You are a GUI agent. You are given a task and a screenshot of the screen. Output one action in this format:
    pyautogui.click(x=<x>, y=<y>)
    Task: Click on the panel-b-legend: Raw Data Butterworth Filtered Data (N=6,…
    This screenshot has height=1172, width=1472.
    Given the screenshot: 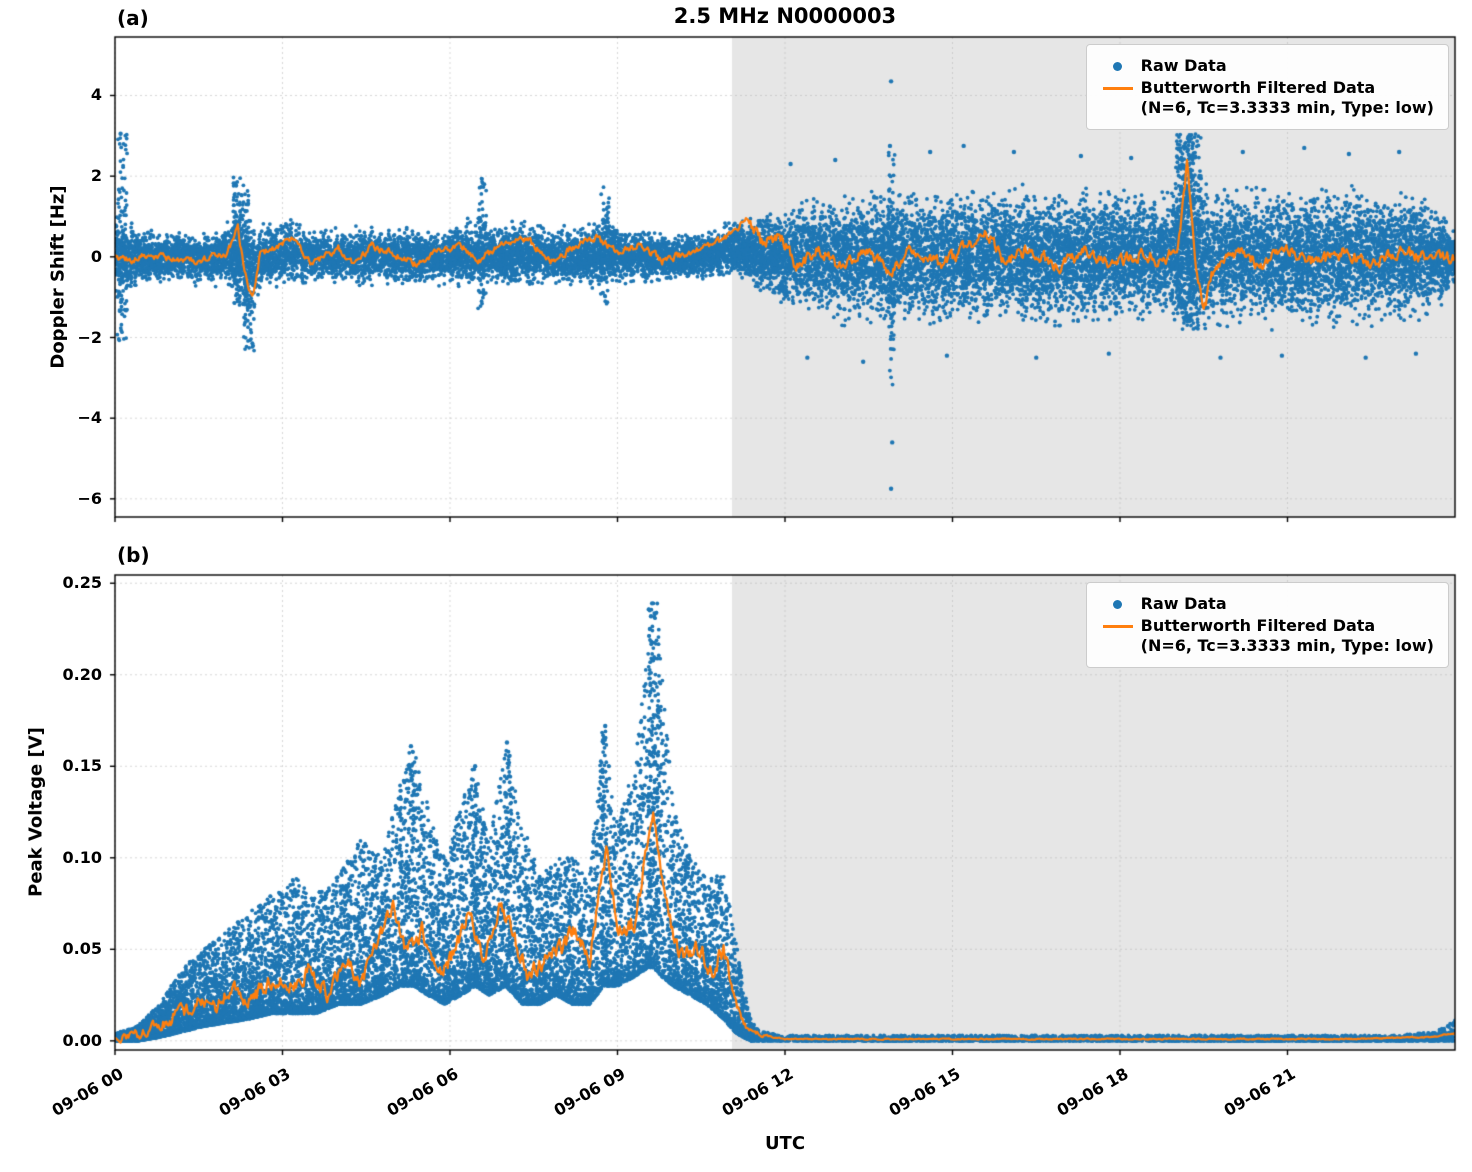 What is the action you would take?
    pyautogui.click(x=1267, y=625)
    